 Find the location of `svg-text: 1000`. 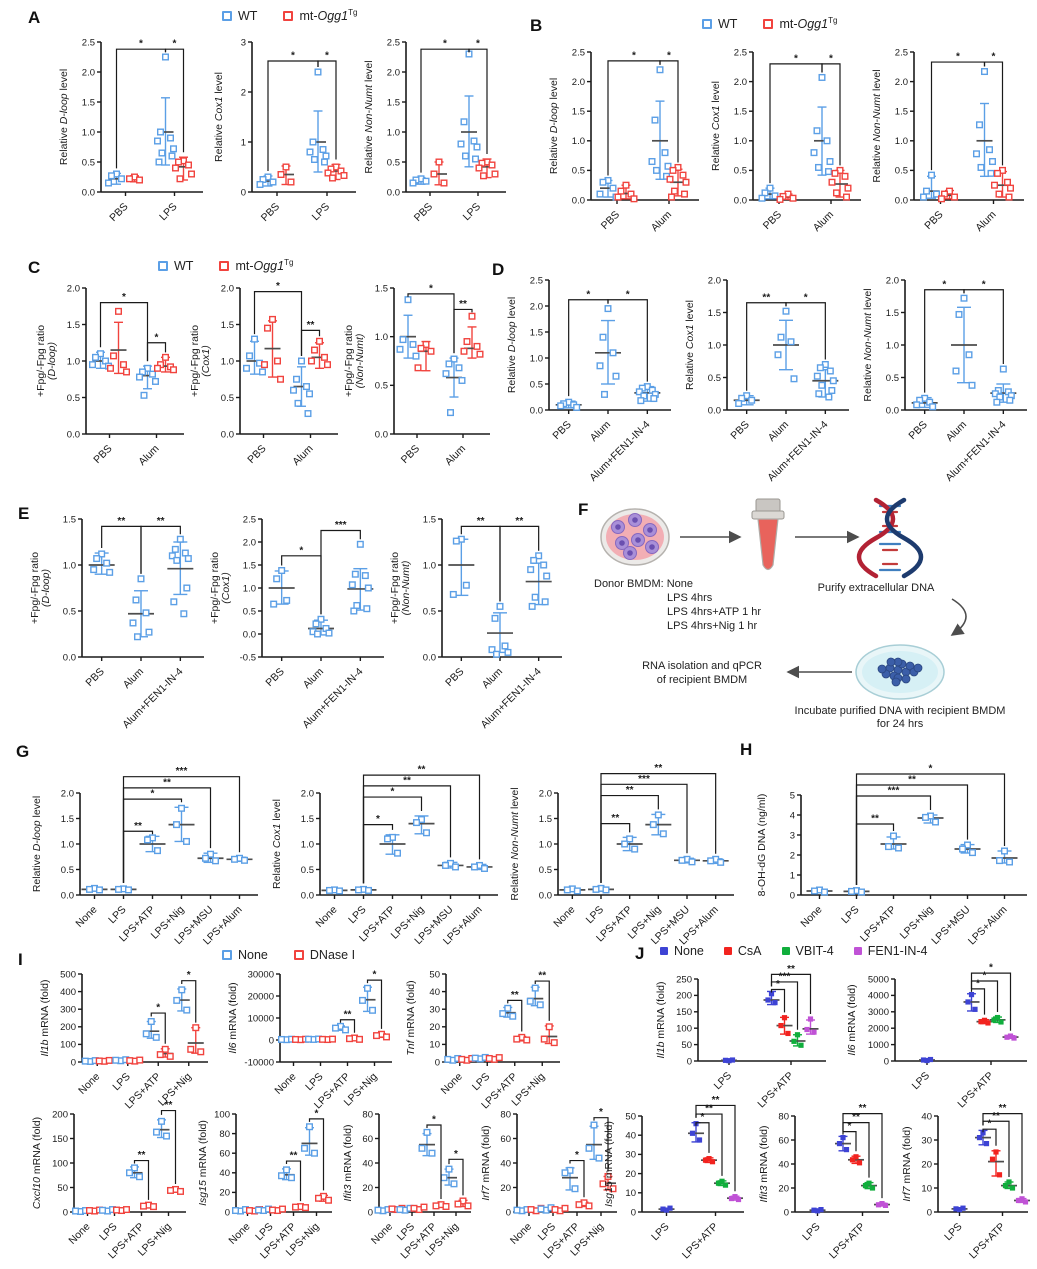

svg-text: 1000 is located at coordinates (878, 1045).